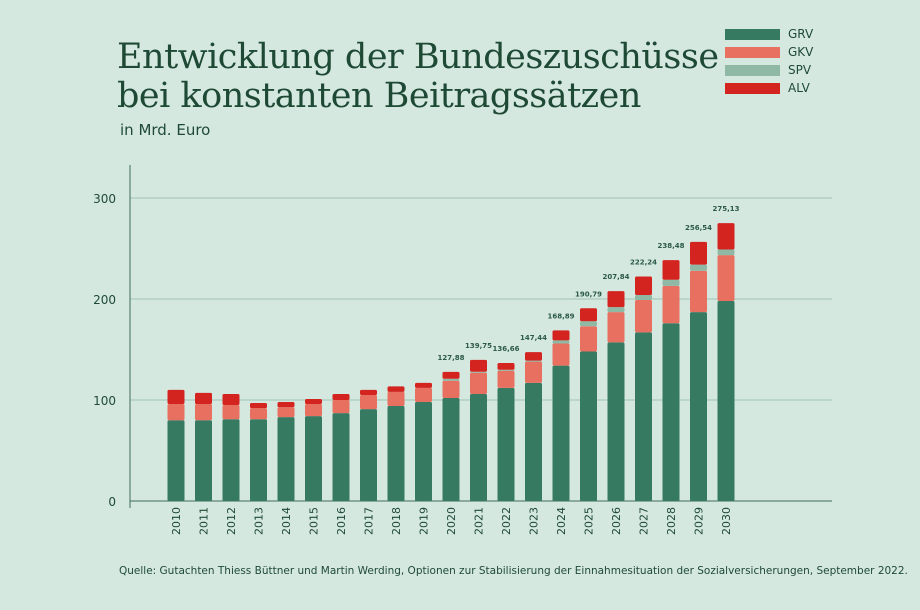 The height and width of the screenshot is (610, 920). What do you see at coordinates (379, 96) in the screenshot?
I see `title-line-2: bei konstanten Beitragssätzen` at bounding box center [379, 96].